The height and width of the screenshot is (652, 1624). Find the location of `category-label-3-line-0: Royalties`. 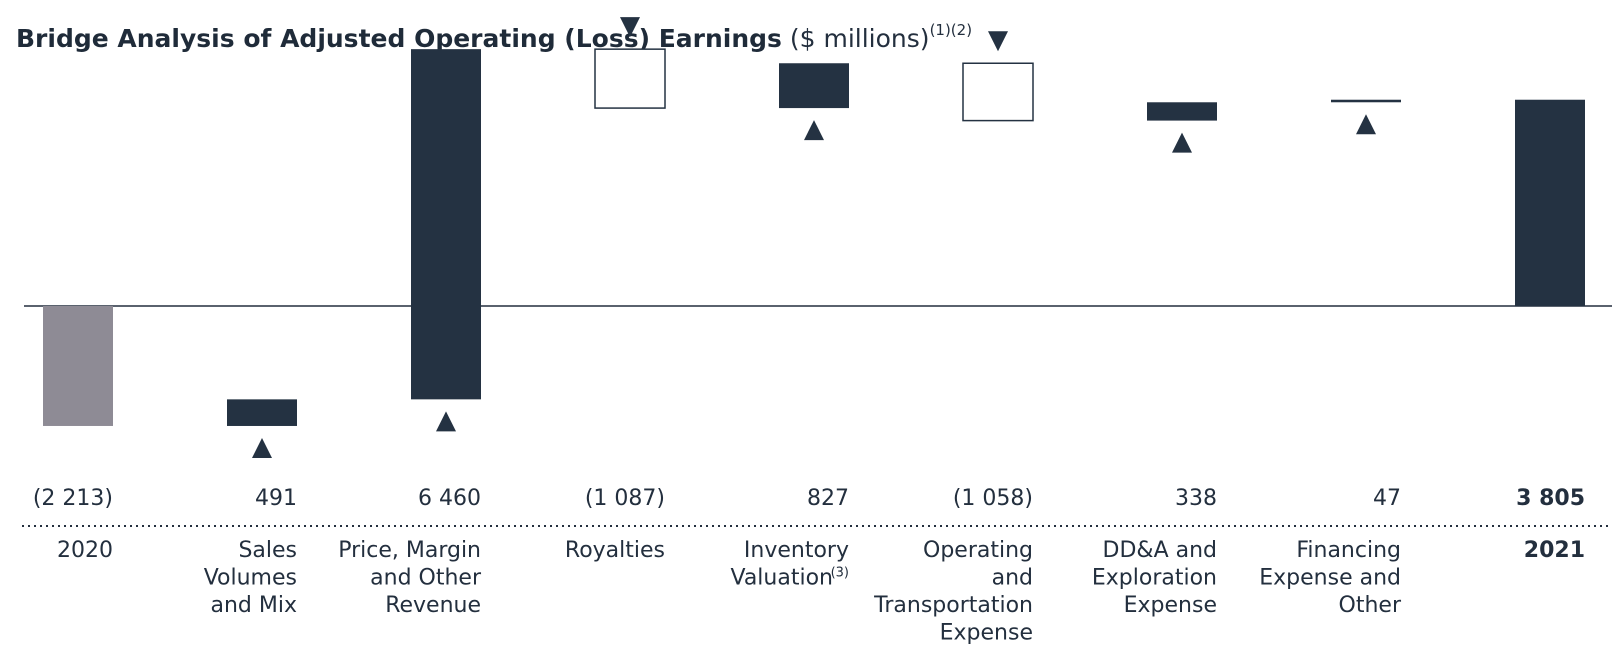

category-label-3-line-0: Royalties is located at coordinates (615, 550).